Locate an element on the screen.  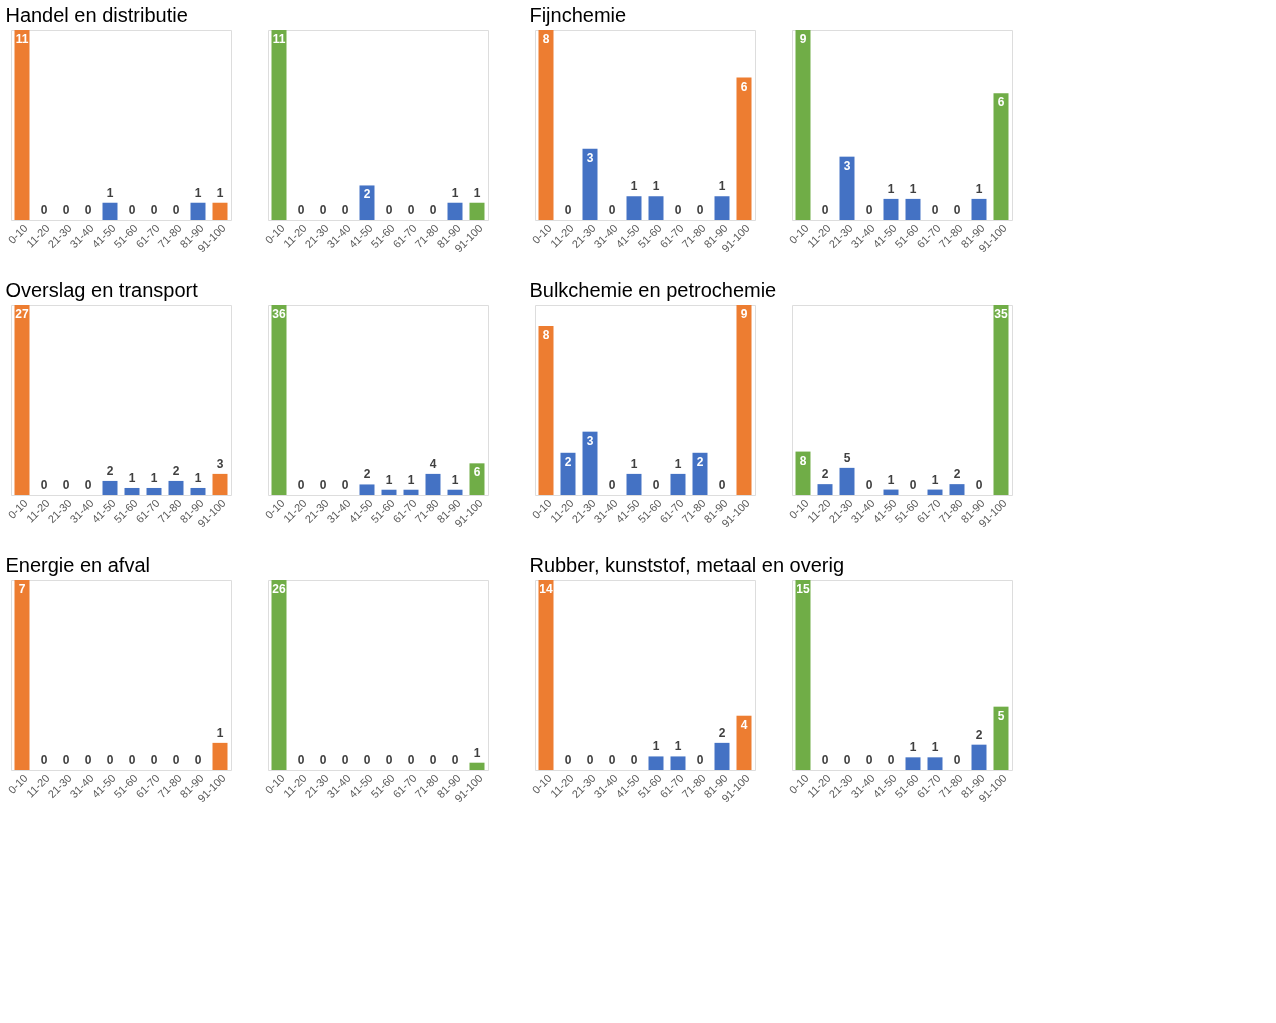
chart-title: Handel en distributie is located at coordinates (96, 14).